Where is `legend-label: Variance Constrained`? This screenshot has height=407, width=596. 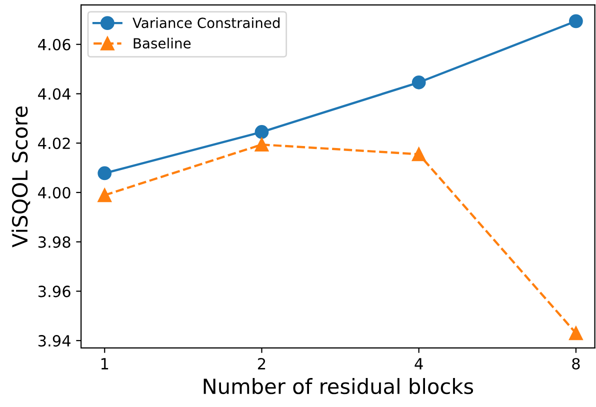
legend-label: Variance Constrained is located at coordinates (206, 22).